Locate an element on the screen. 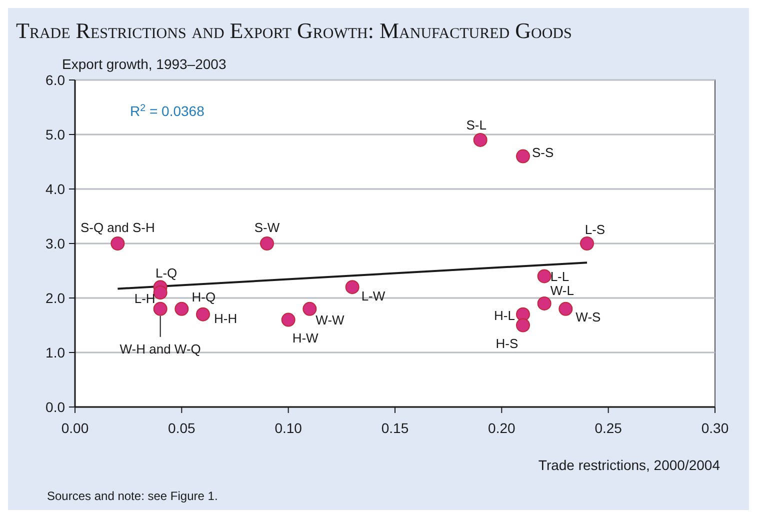 The image size is (757, 518). x-tick-label: 0.15 is located at coordinates (395, 428).